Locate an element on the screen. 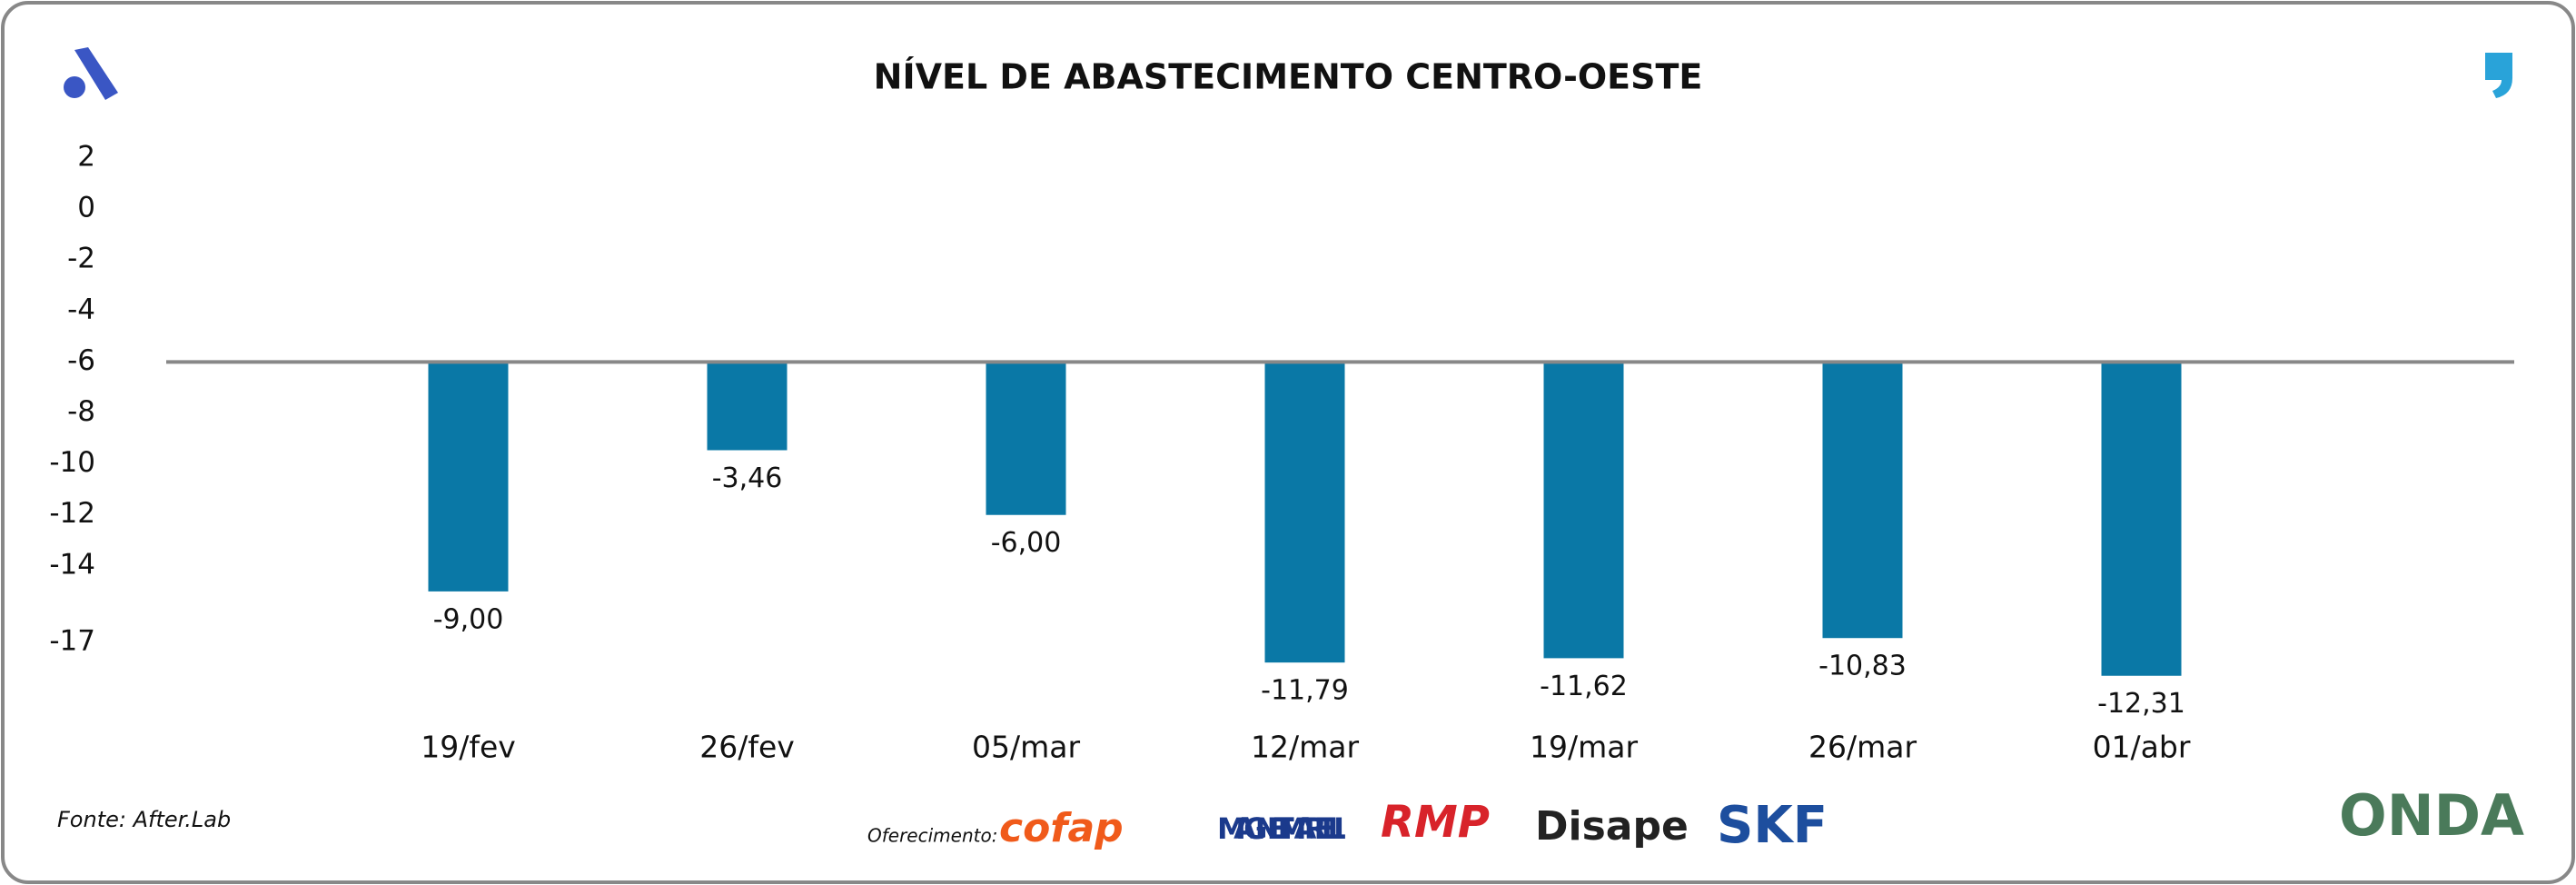 Image resolution: width=2576 pixels, height=885 pixels. sponsor-logo: cofap is located at coordinates (1061, 828).